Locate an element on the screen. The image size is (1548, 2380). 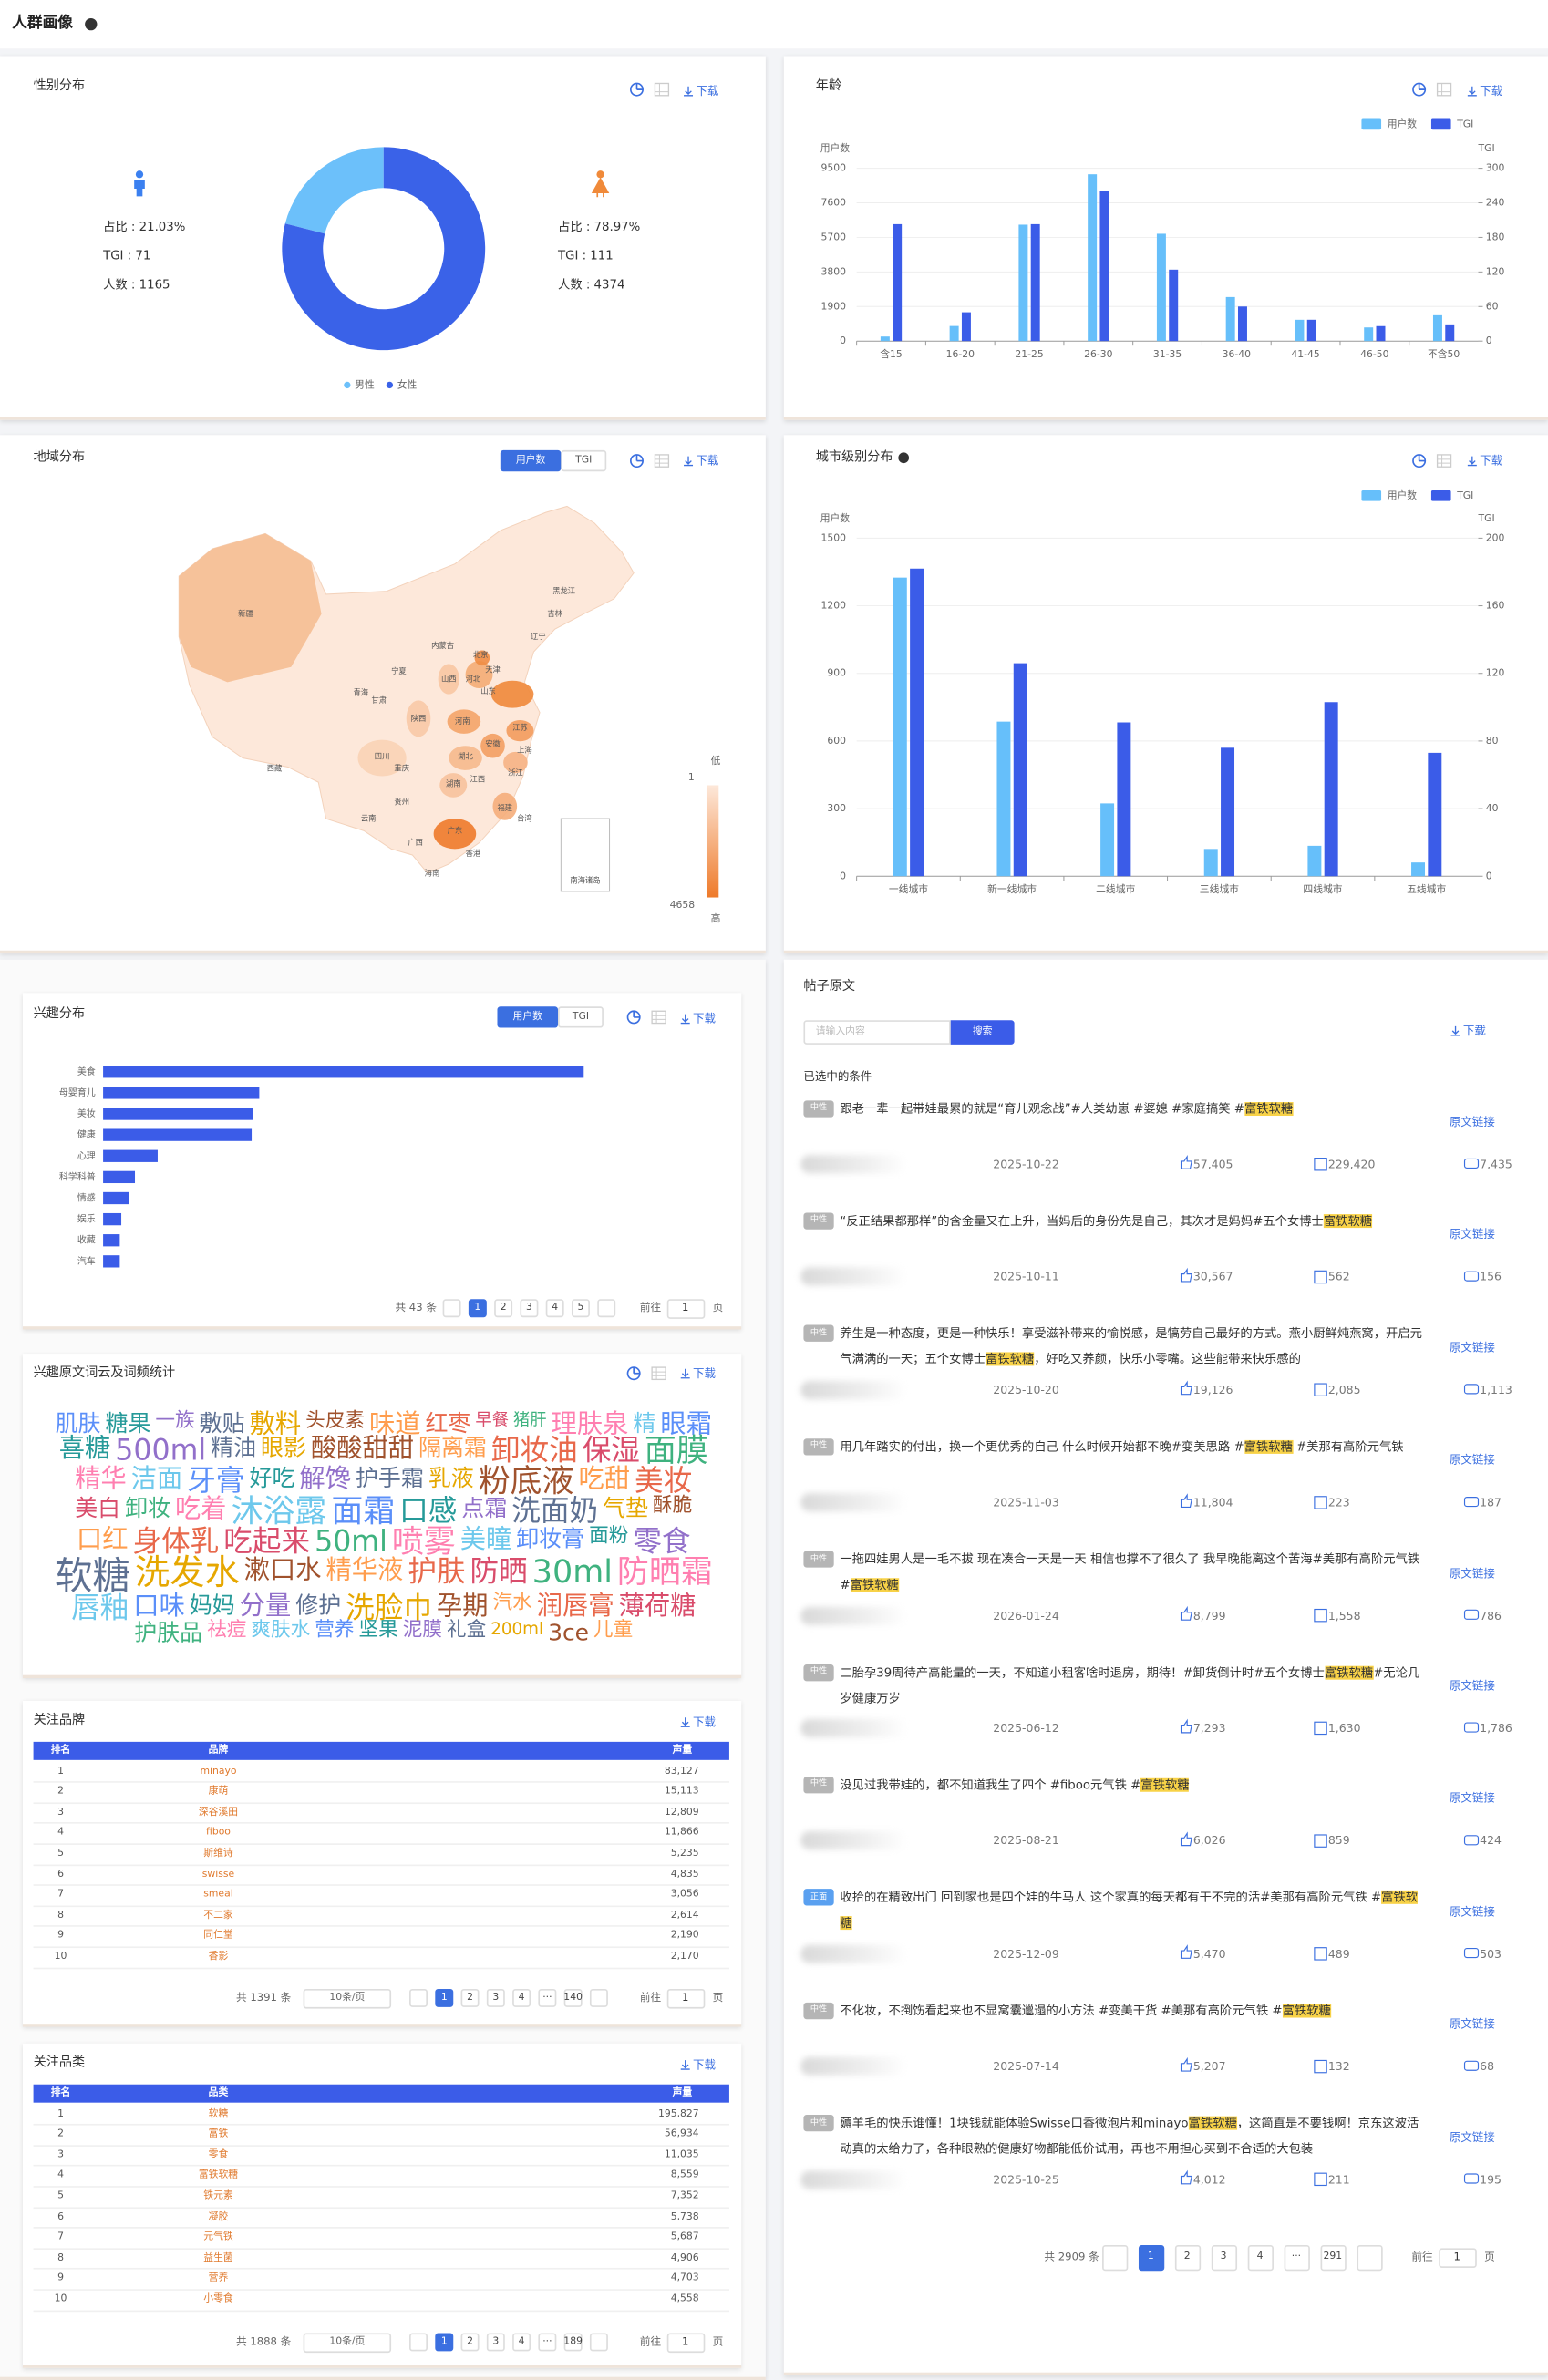
name-cell: 康萌 is located at coordinates (218, 1791).